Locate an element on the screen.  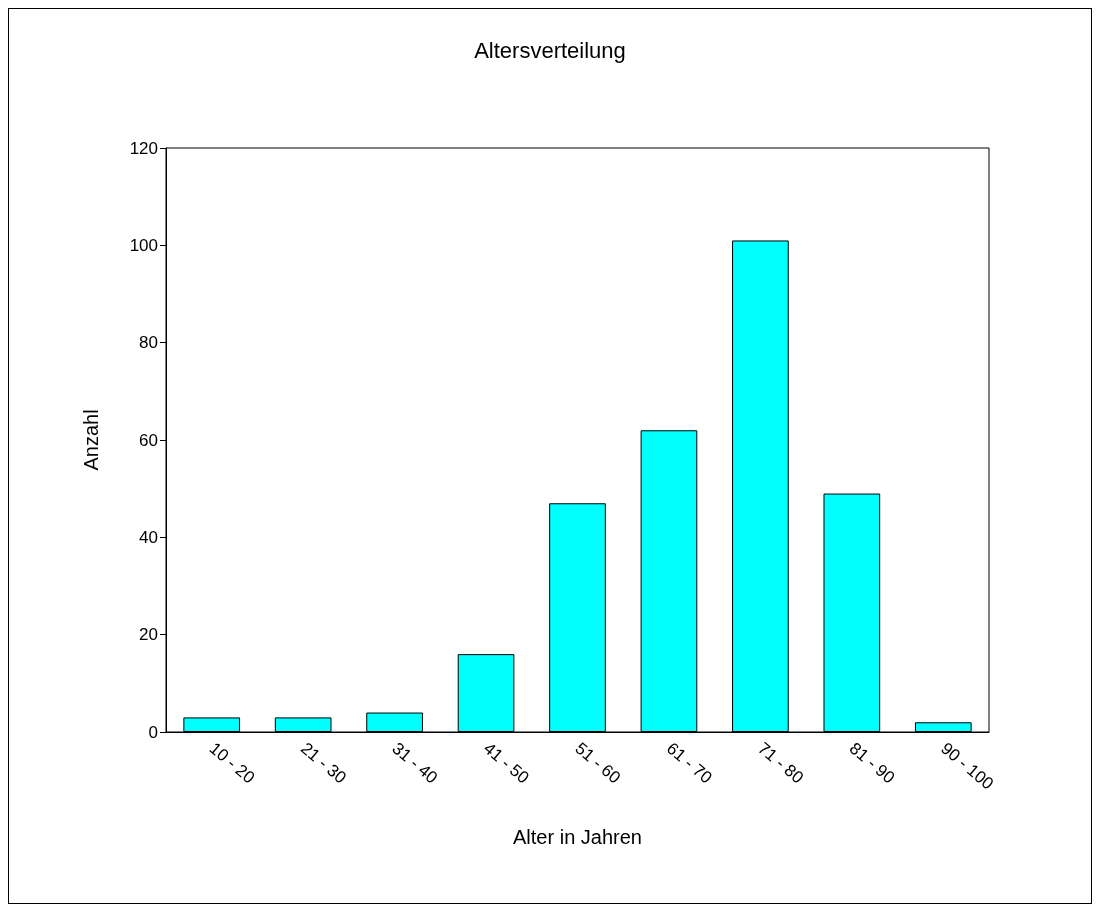
y-tick-label: 100 is located at coordinates (143, 245).